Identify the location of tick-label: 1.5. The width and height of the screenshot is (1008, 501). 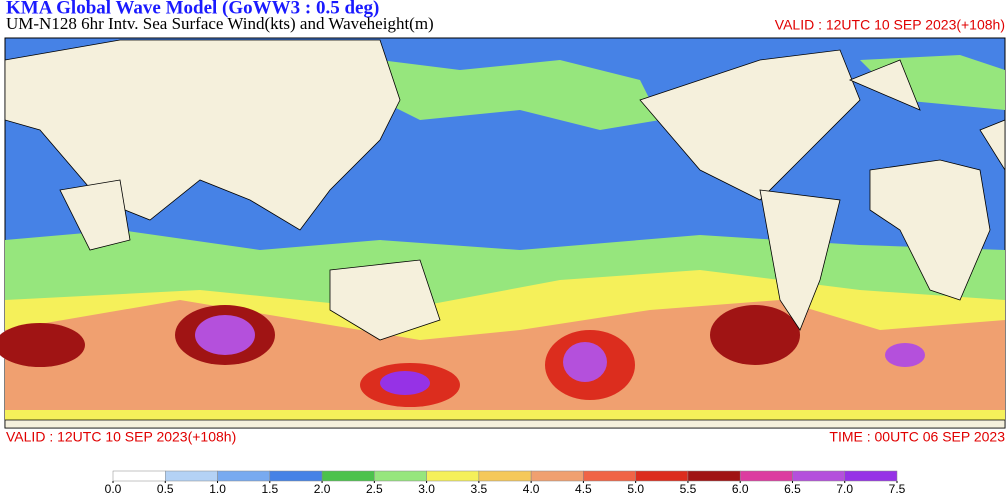
(269, 489).